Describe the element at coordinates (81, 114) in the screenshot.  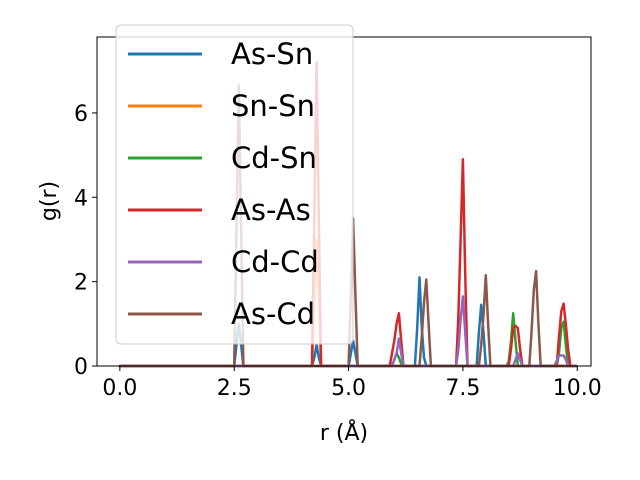
I see `y-tick-label: 6` at that location.